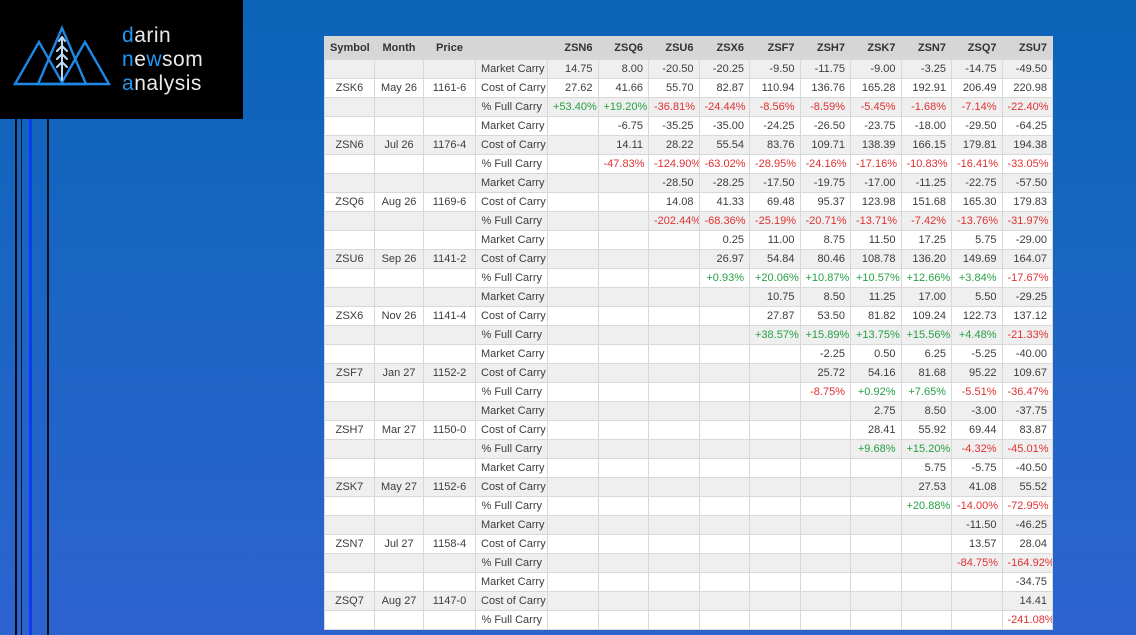 The width and height of the screenshot is (1136, 635). What do you see at coordinates (674, 145) in the screenshot?
I see `value-cell: 28.22` at bounding box center [674, 145].